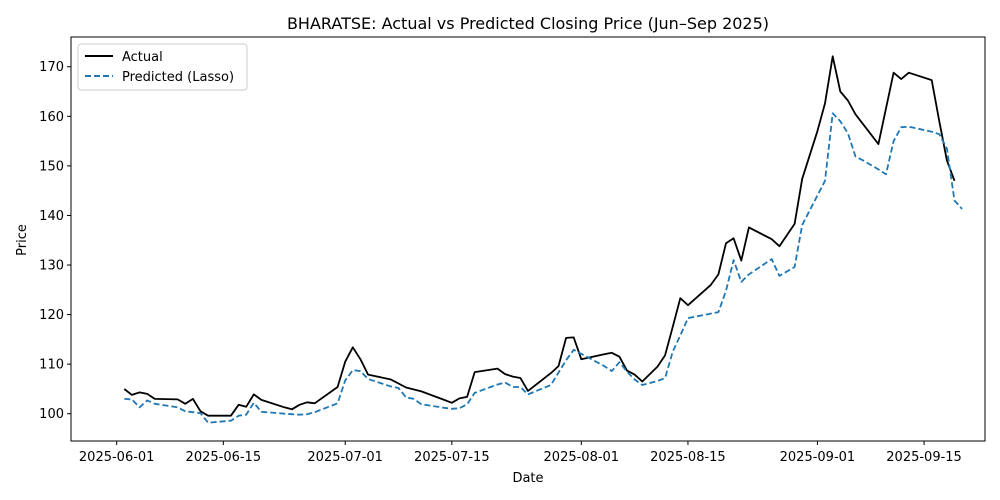 This screenshot has height=500, width=1000. Describe the element at coordinates (22, 240) in the screenshot. I see `y-axis-label: Price` at that location.